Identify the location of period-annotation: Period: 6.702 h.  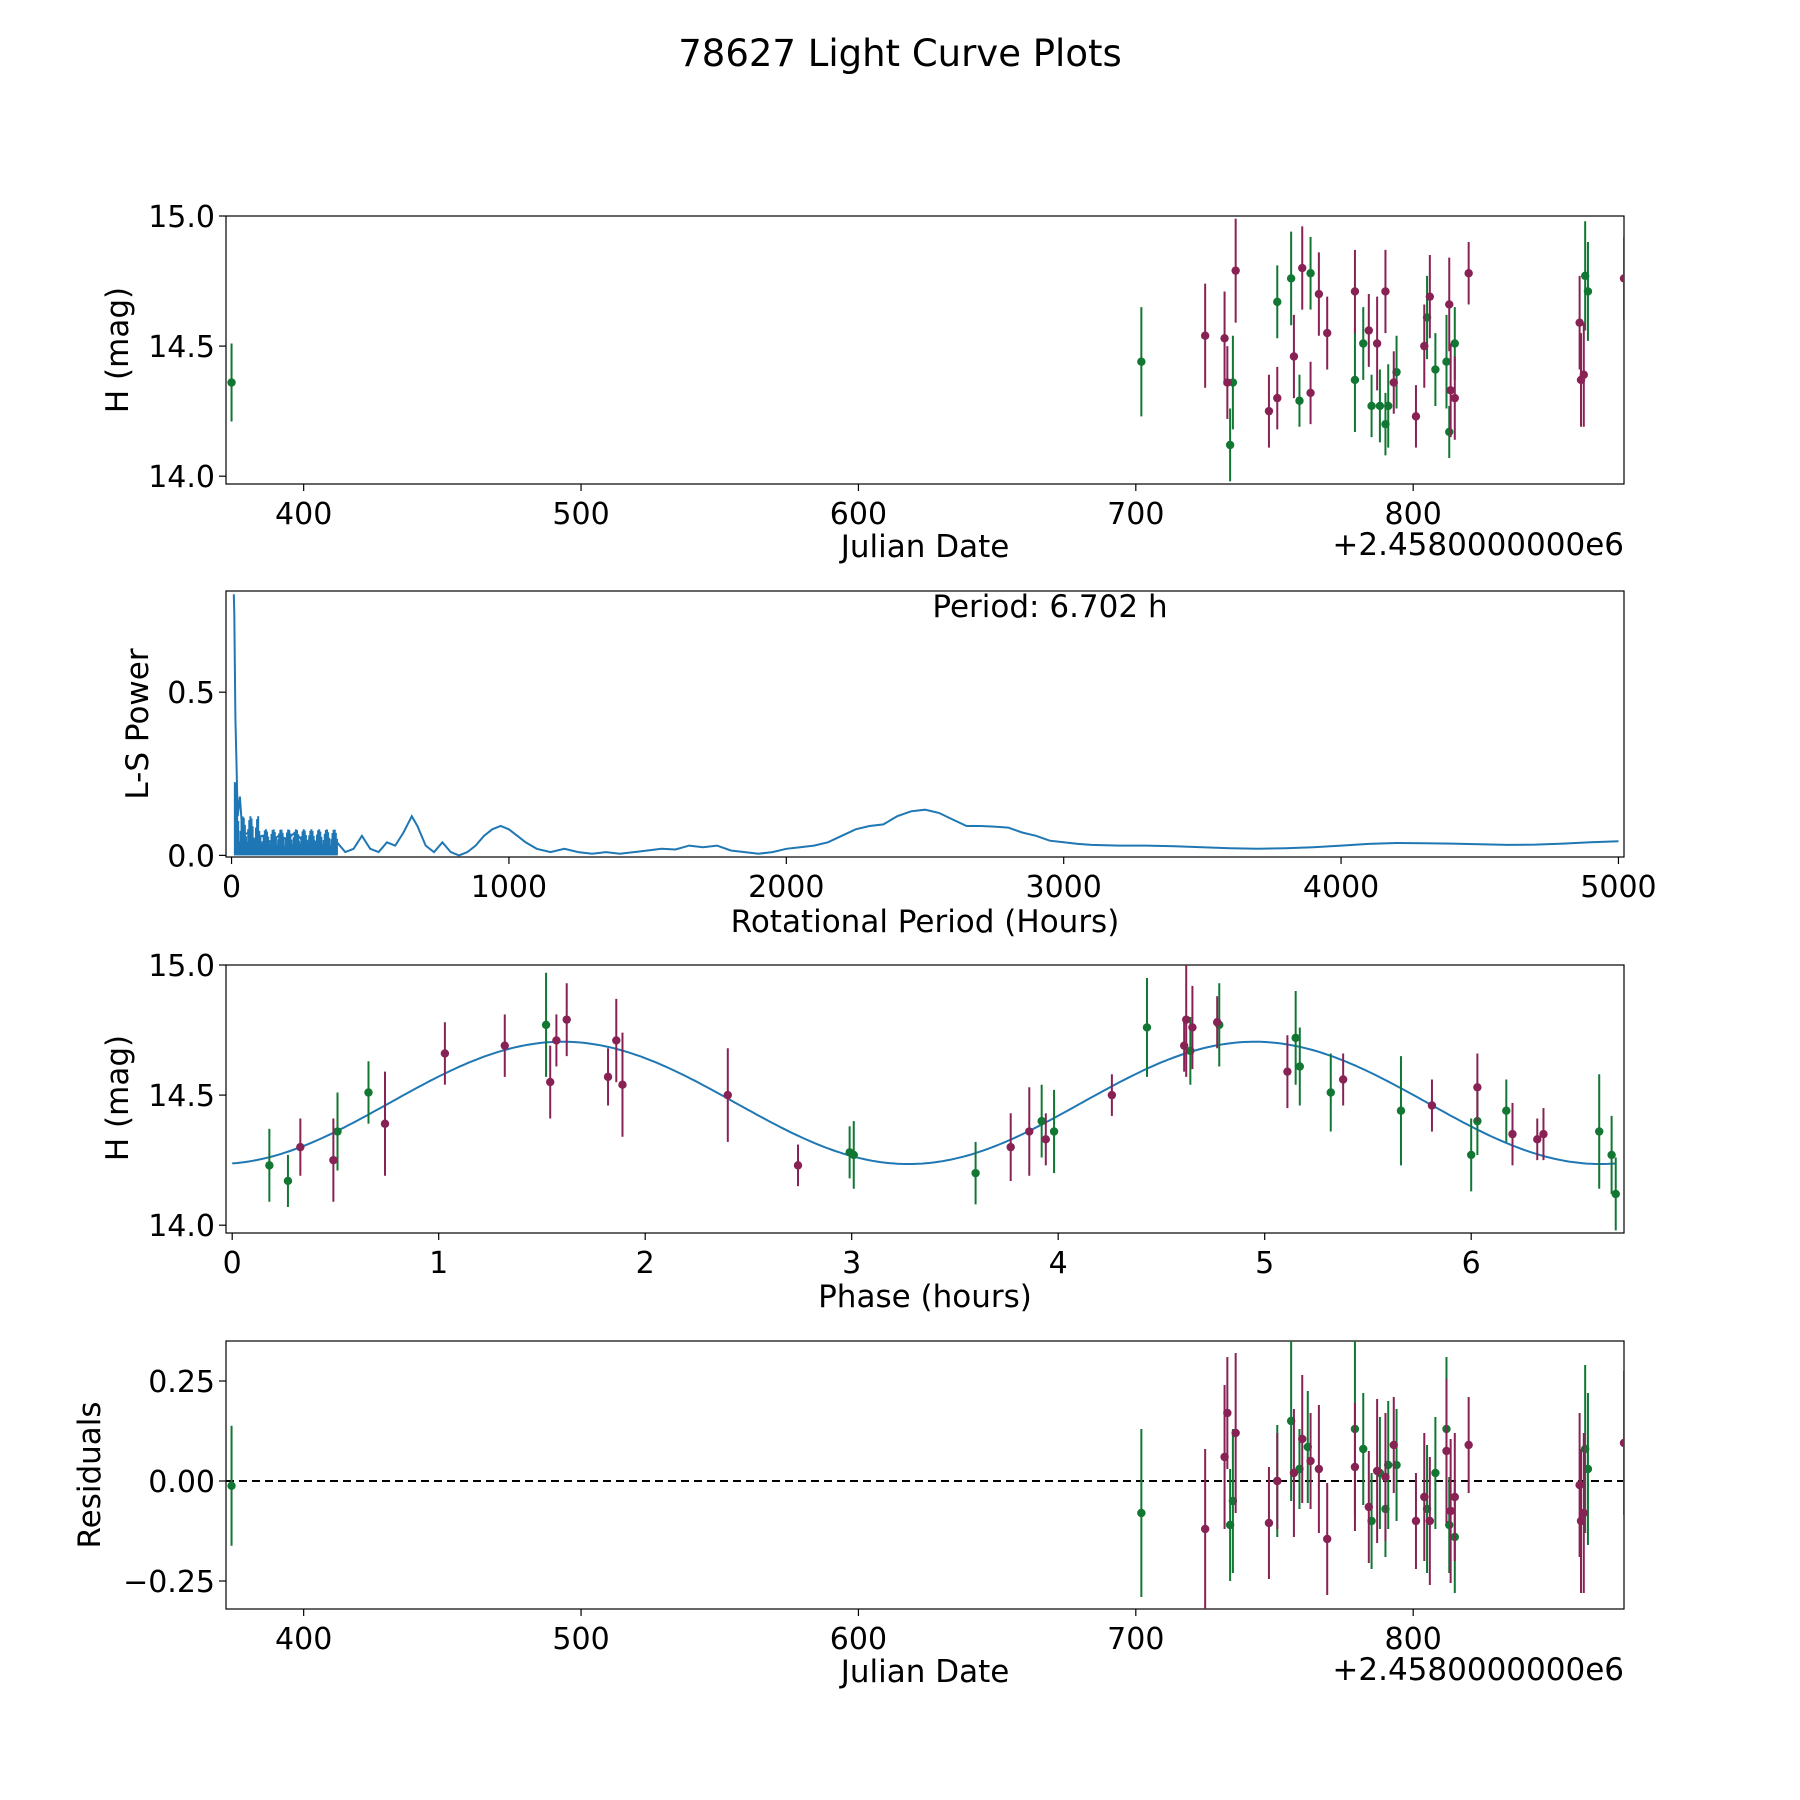
(1049, 607).